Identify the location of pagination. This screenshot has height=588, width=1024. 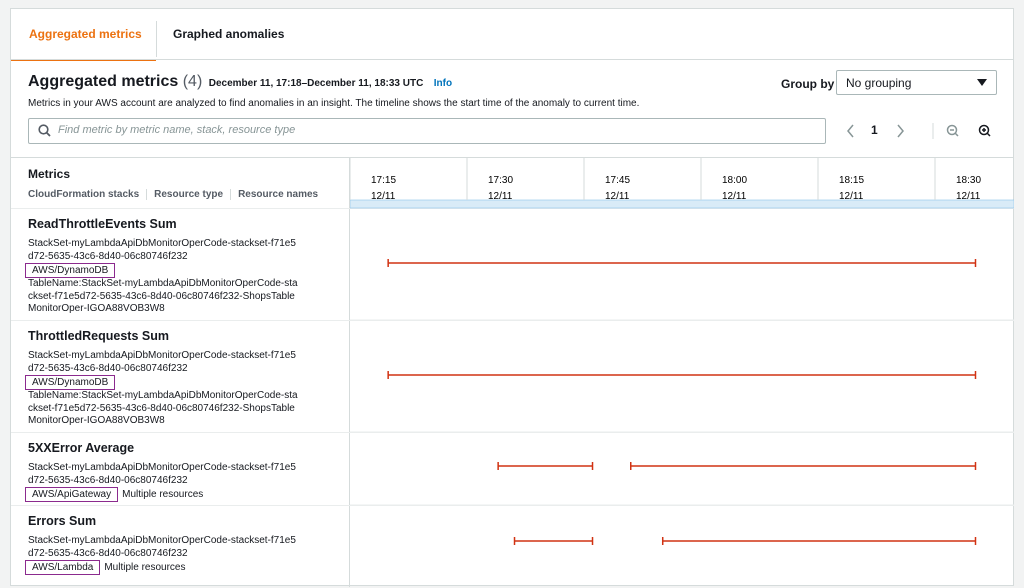
(919, 131).